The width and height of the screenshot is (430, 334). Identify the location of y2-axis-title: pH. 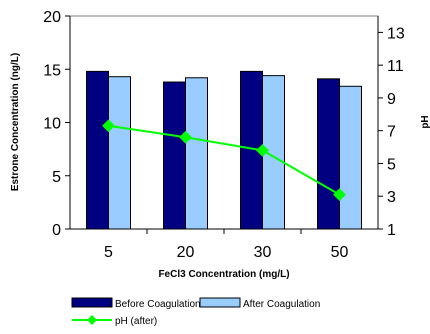
(425, 121).